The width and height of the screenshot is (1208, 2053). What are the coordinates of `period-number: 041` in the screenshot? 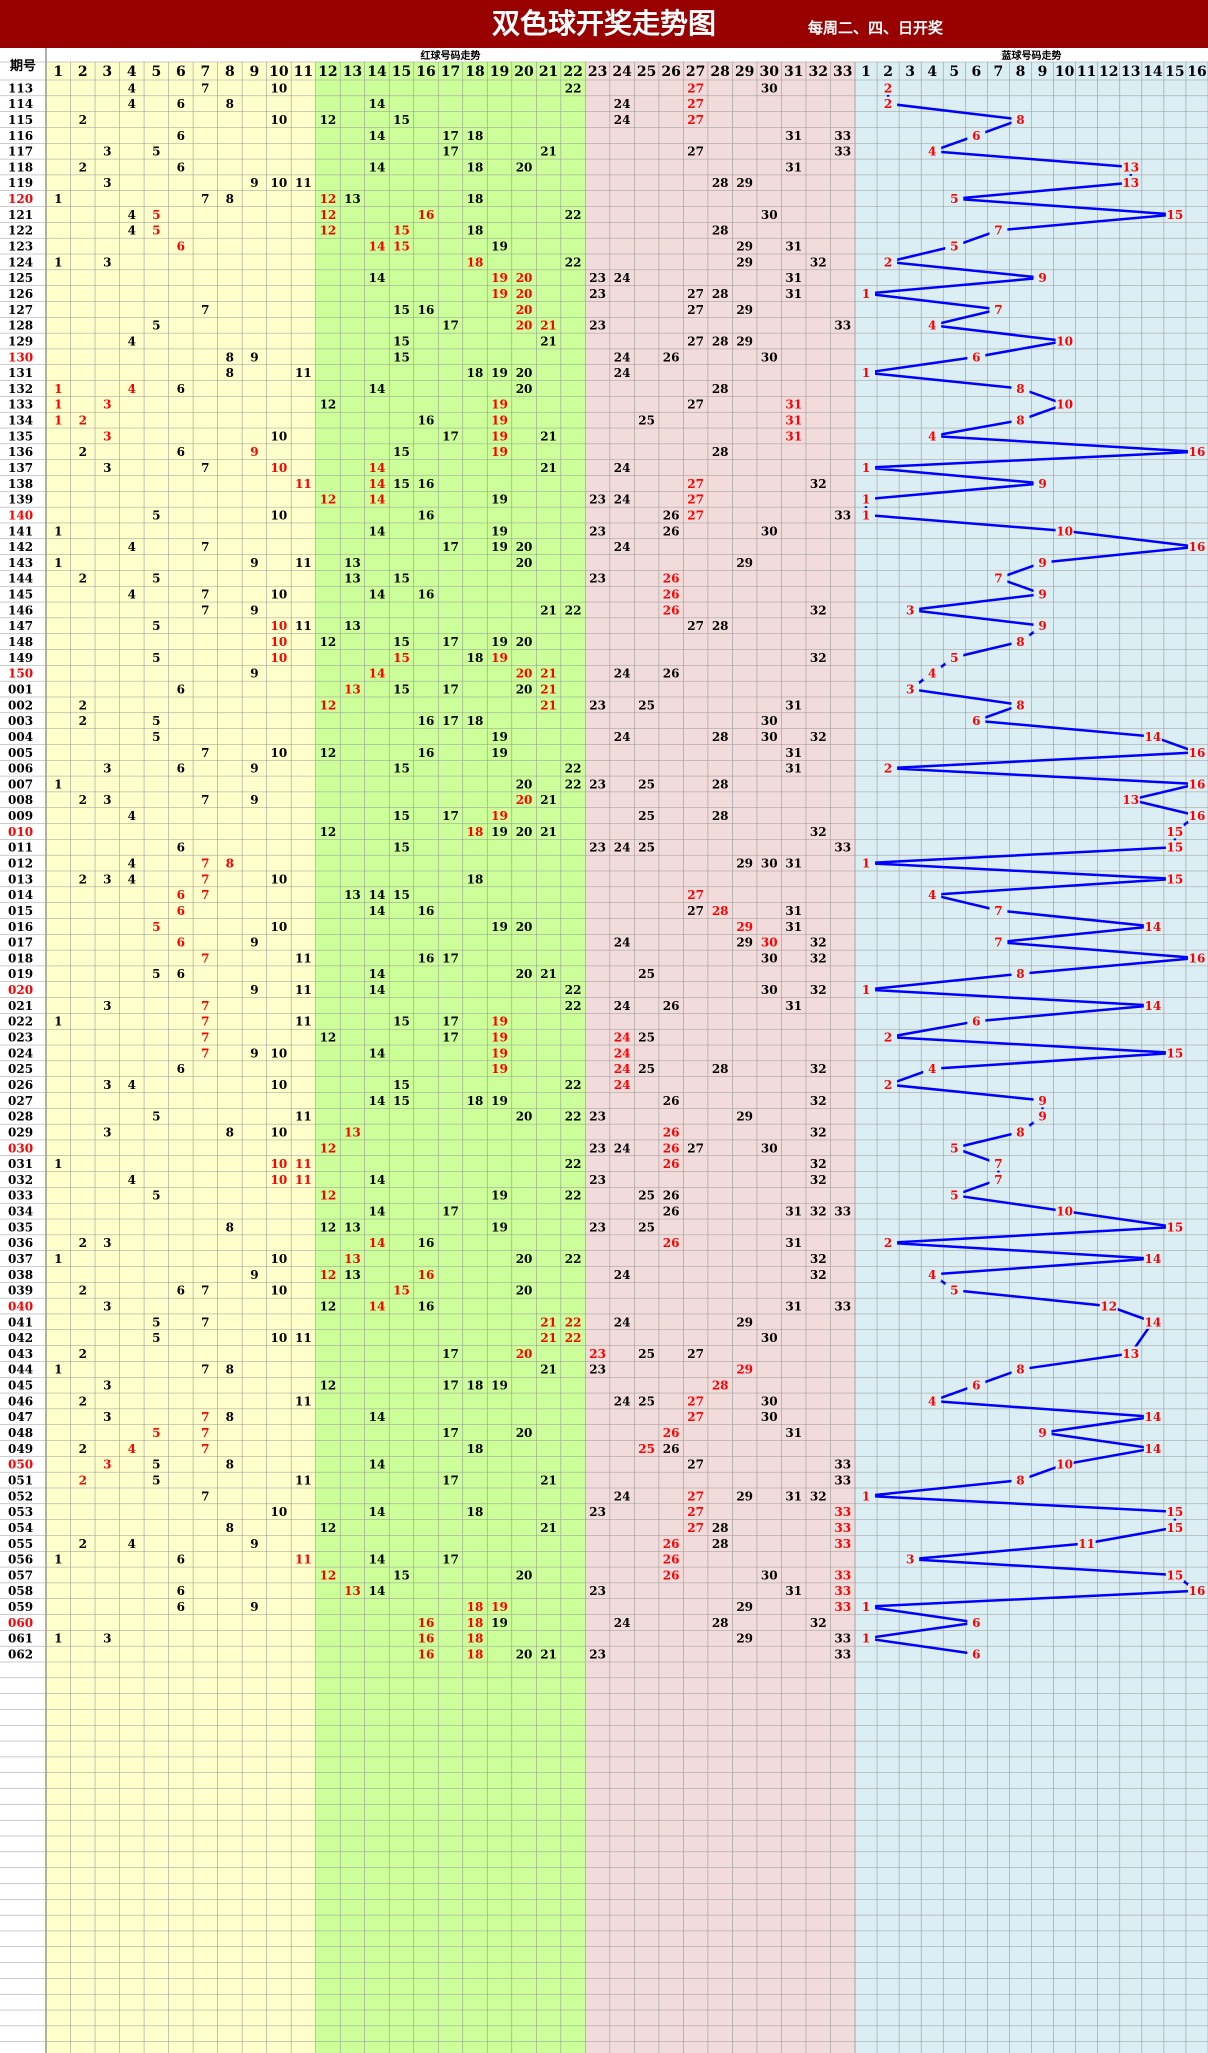 It's located at (20, 1322).